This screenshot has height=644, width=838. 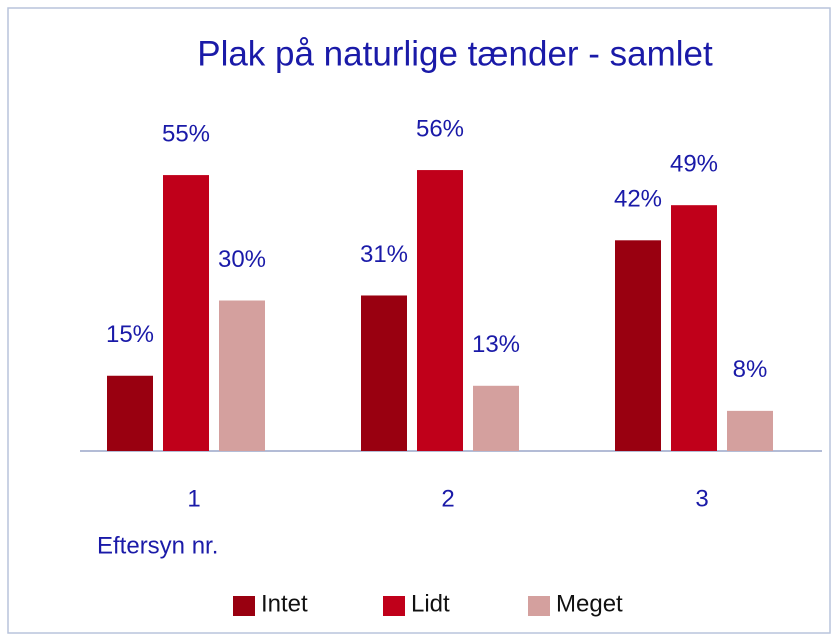 What do you see at coordinates (638, 199) in the screenshot?
I see `data-label: 42%` at bounding box center [638, 199].